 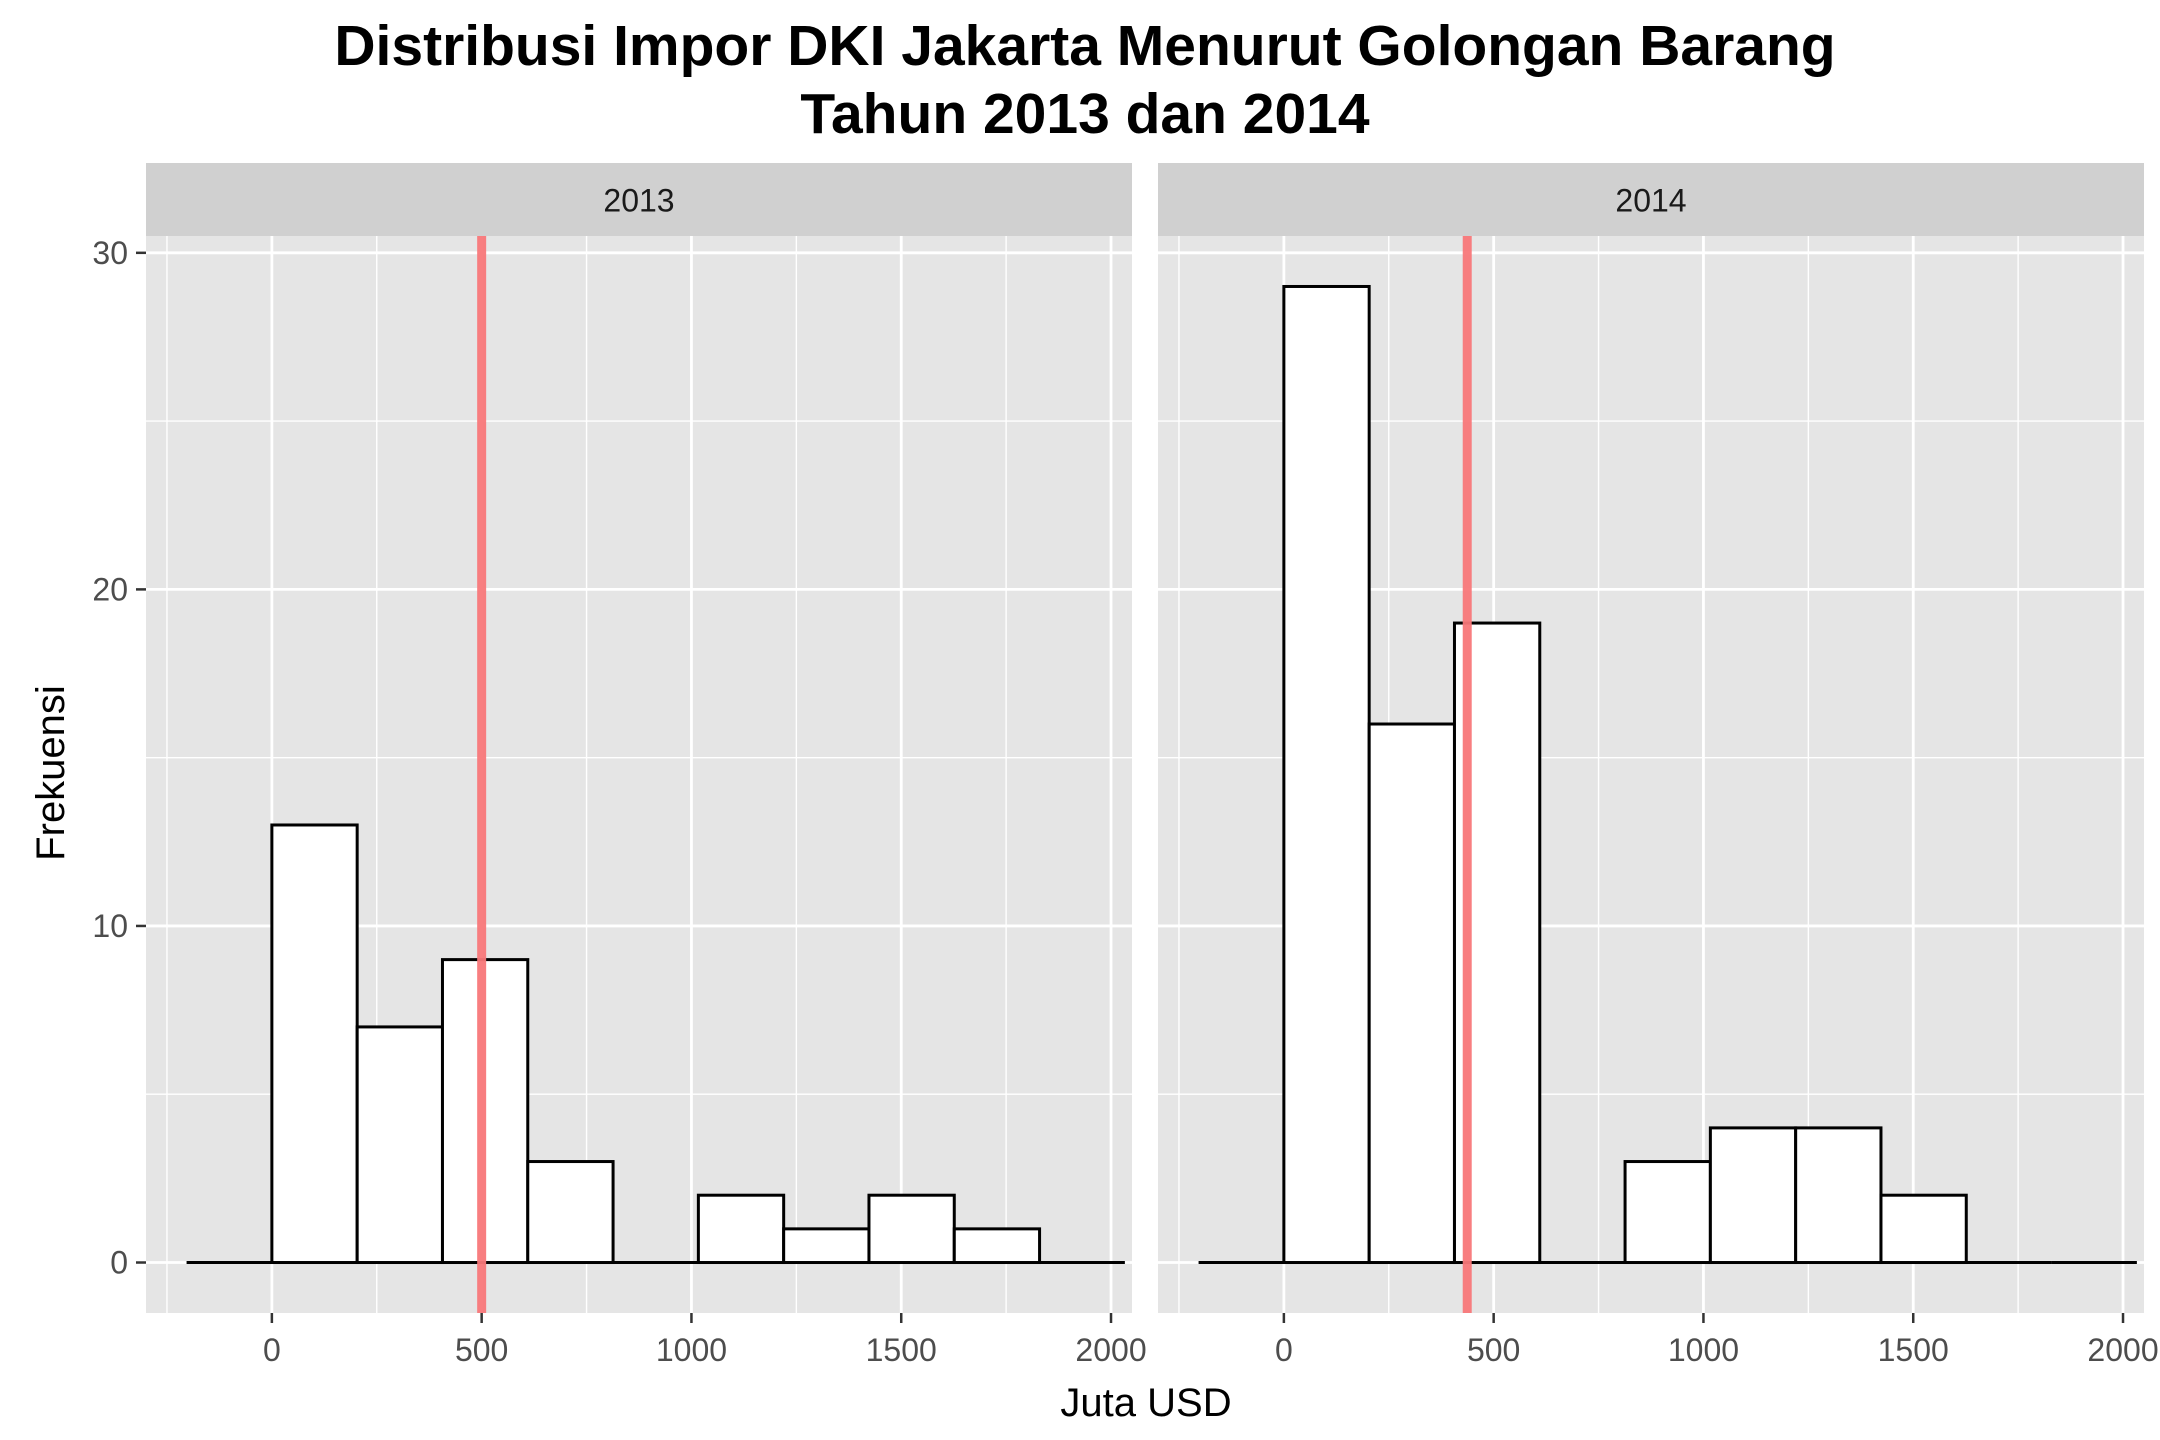 I want to click on facet-strip-label: 2013, so click(x=638, y=201).